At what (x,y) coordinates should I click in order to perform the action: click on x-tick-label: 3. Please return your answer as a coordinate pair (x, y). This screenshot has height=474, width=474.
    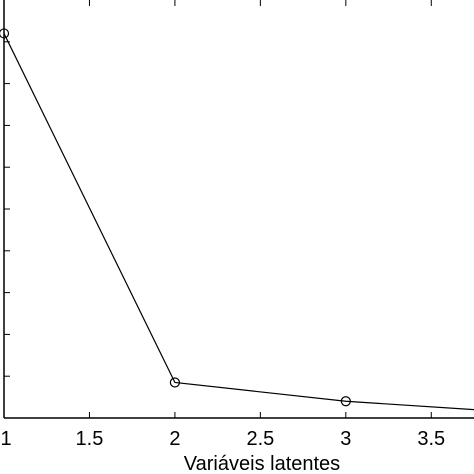
    Looking at the image, I should click on (345, 439).